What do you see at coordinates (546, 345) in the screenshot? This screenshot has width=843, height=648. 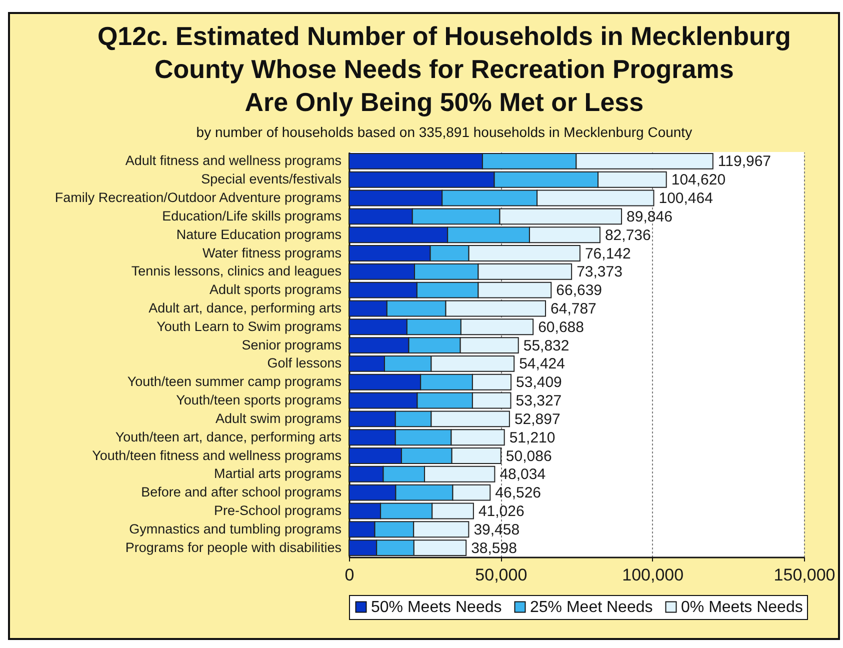 I see `total-label: 55,832` at bounding box center [546, 345].